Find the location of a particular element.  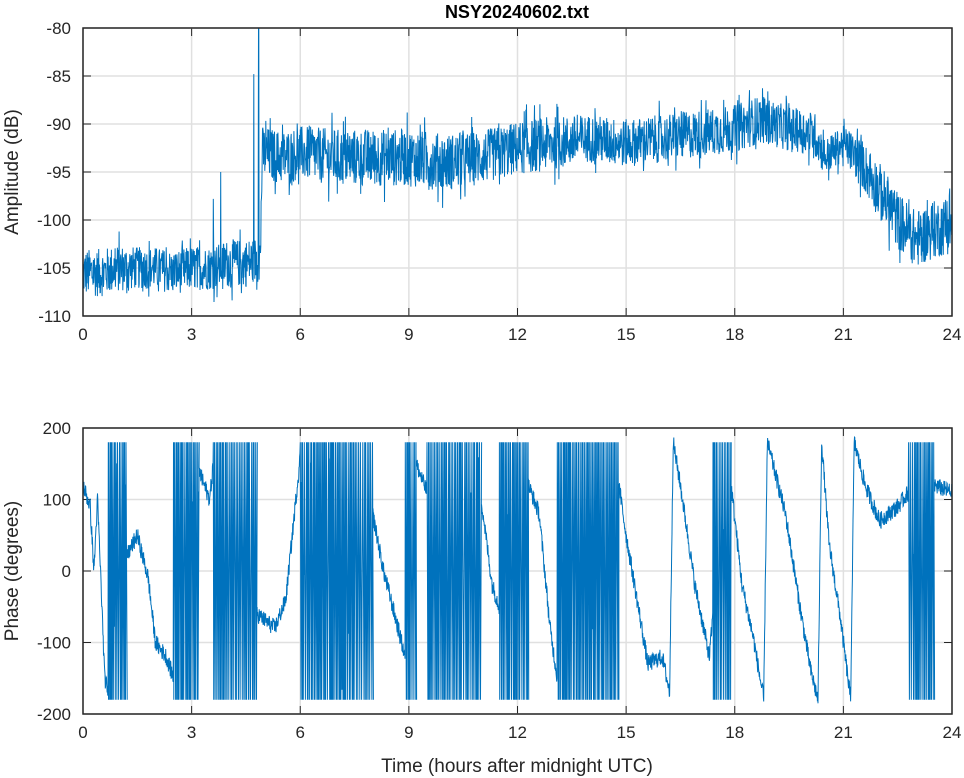

x-axis-label: Time (hours after midnight UTC) is located at coordinates (517, 766).